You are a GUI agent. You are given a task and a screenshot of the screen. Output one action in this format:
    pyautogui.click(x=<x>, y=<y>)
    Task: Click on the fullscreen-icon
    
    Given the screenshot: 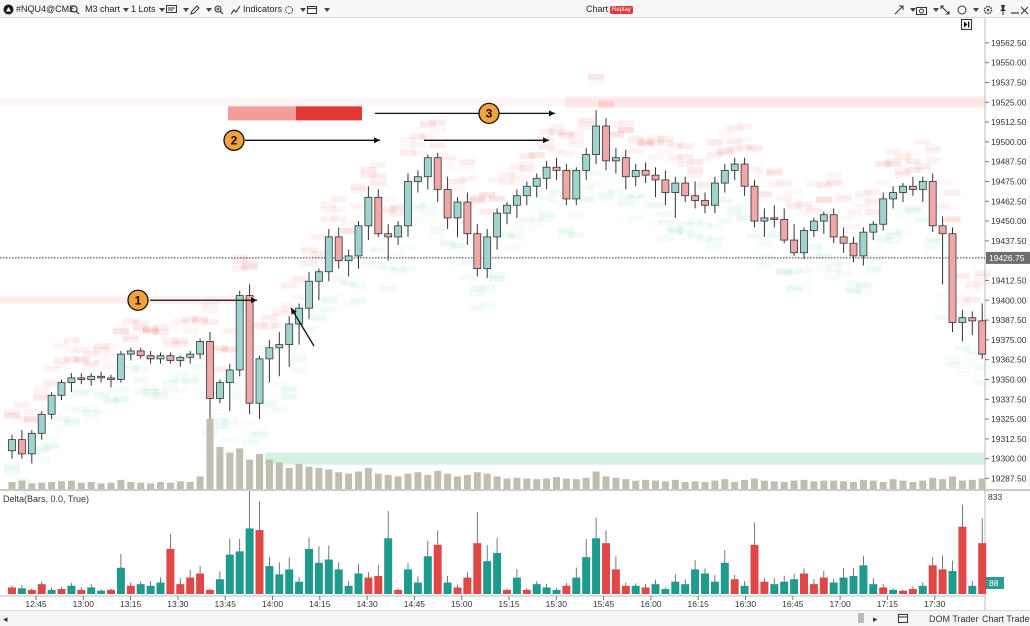 What is the action you would take?
    pyautogui.click(x=945, y=9)
    